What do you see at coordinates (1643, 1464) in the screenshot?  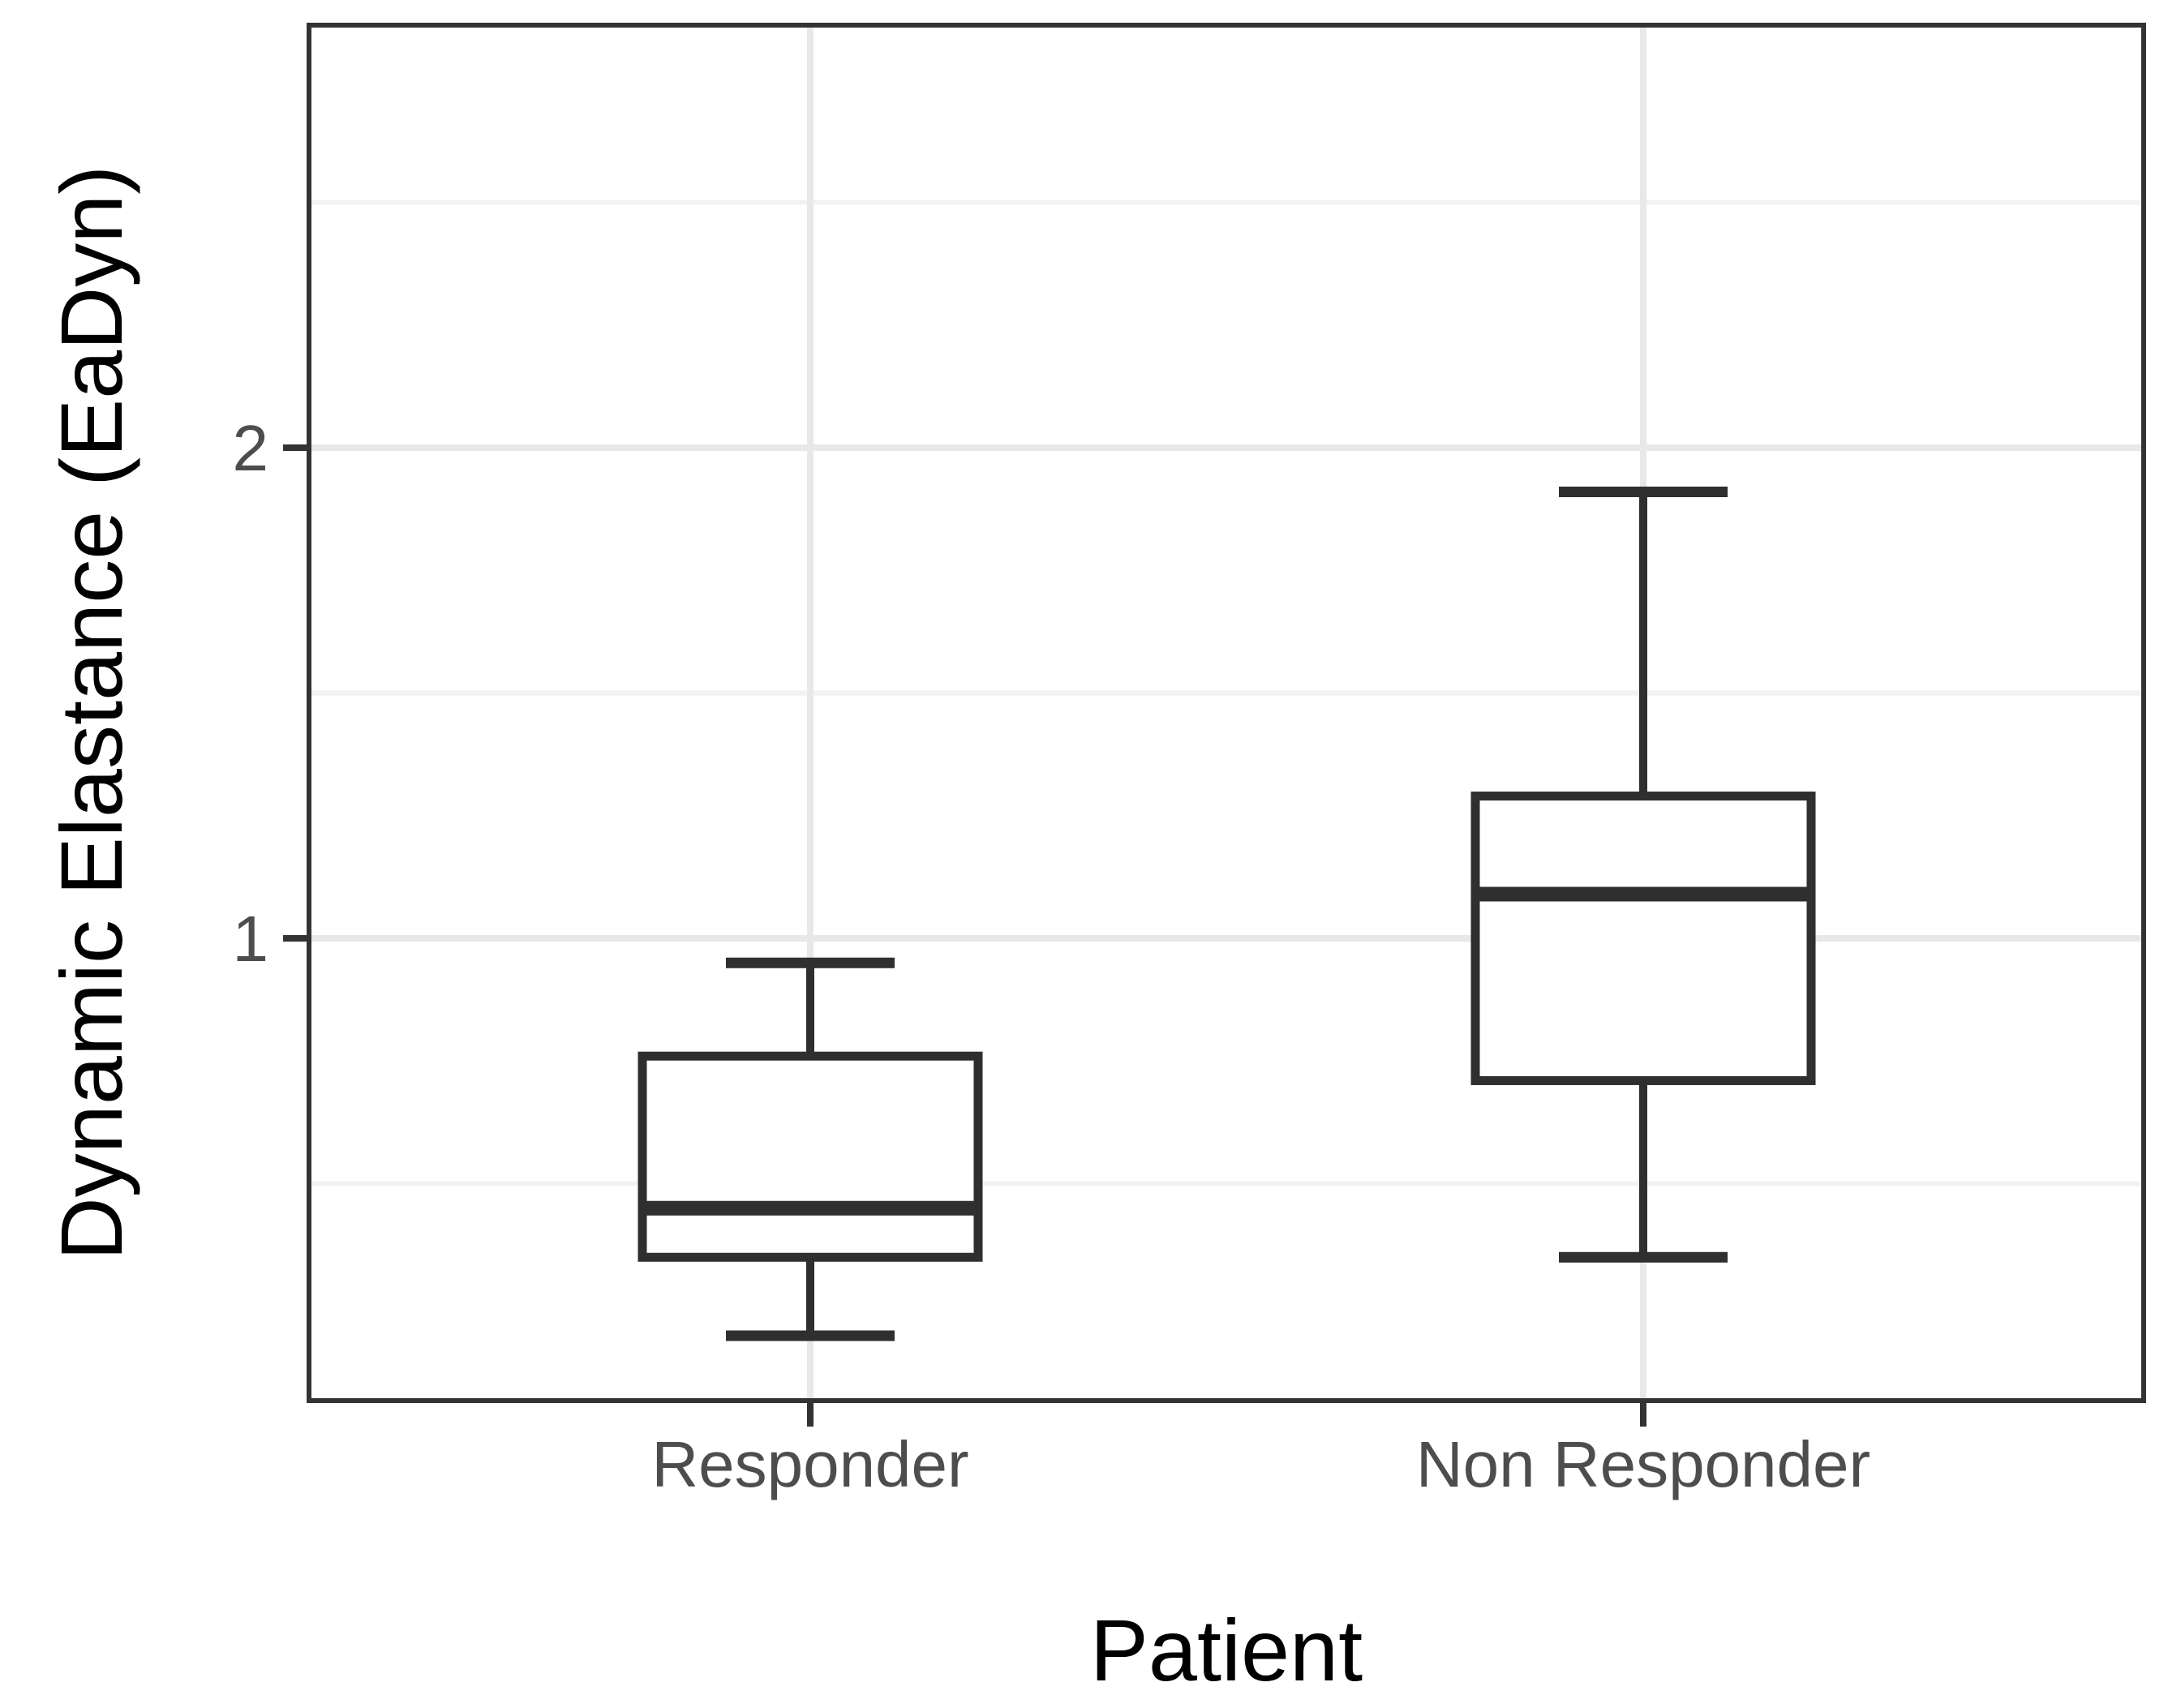 I see `x-tick-label-non-responder: Non Responder` at bounding box center [1643, 1464].